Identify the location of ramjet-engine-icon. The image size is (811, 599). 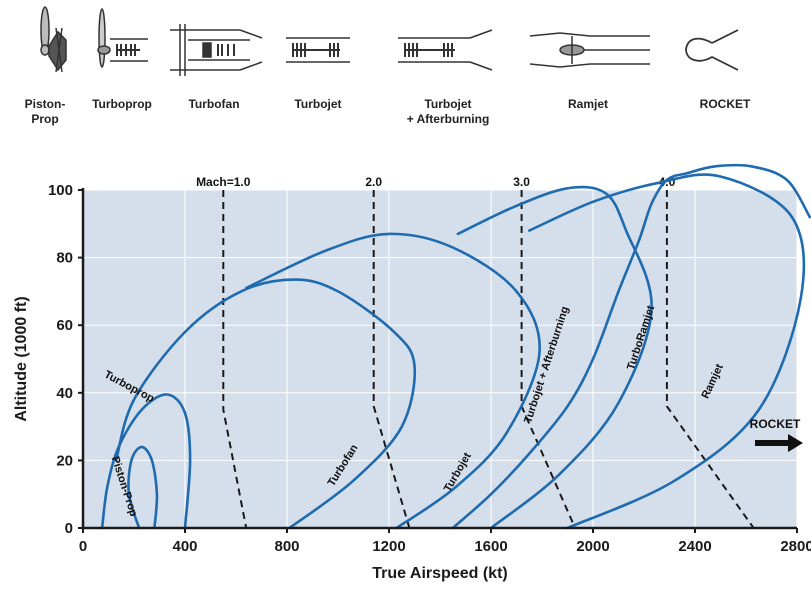
(589, 50).